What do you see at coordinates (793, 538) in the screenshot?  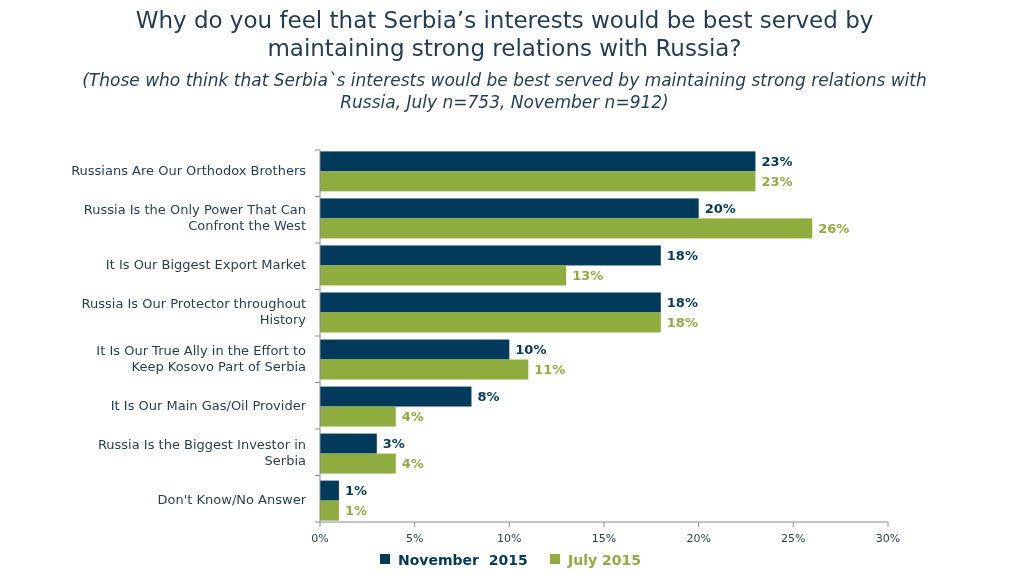 I see `x-tick-label: 25%` at bounding box center [793, 538].